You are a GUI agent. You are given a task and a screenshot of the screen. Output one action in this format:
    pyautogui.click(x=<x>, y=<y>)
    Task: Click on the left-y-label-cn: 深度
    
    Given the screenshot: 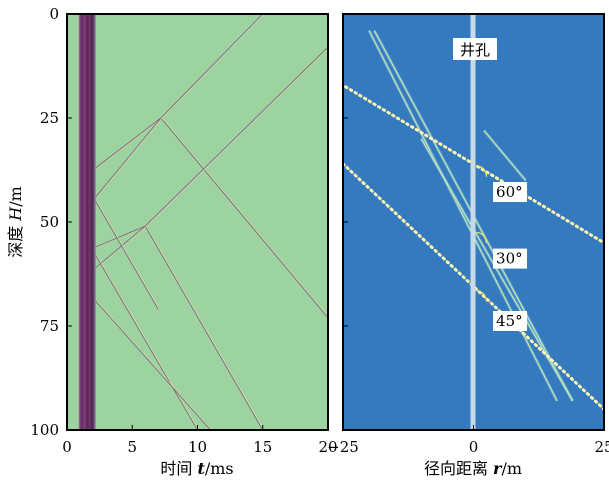 What is the action you would take?
    pyautogui.click(x=15, y=239)
    